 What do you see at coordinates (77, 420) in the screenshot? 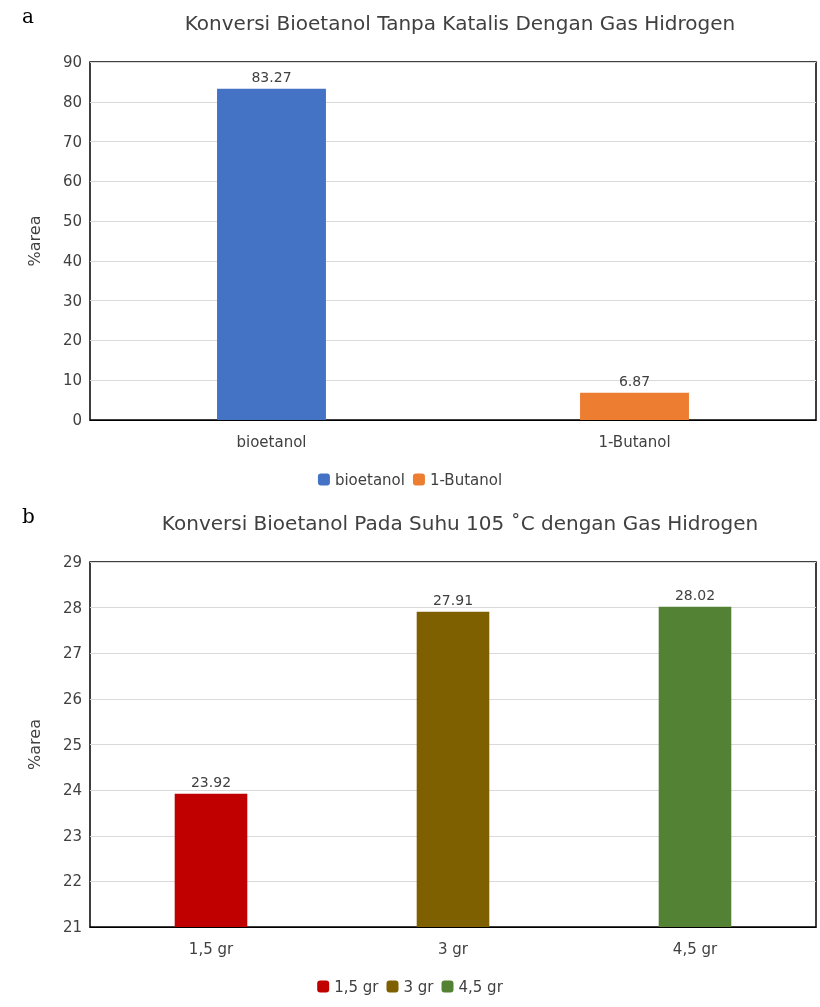
I see `y-tick-label: 0` at bounding box center [77, 420].